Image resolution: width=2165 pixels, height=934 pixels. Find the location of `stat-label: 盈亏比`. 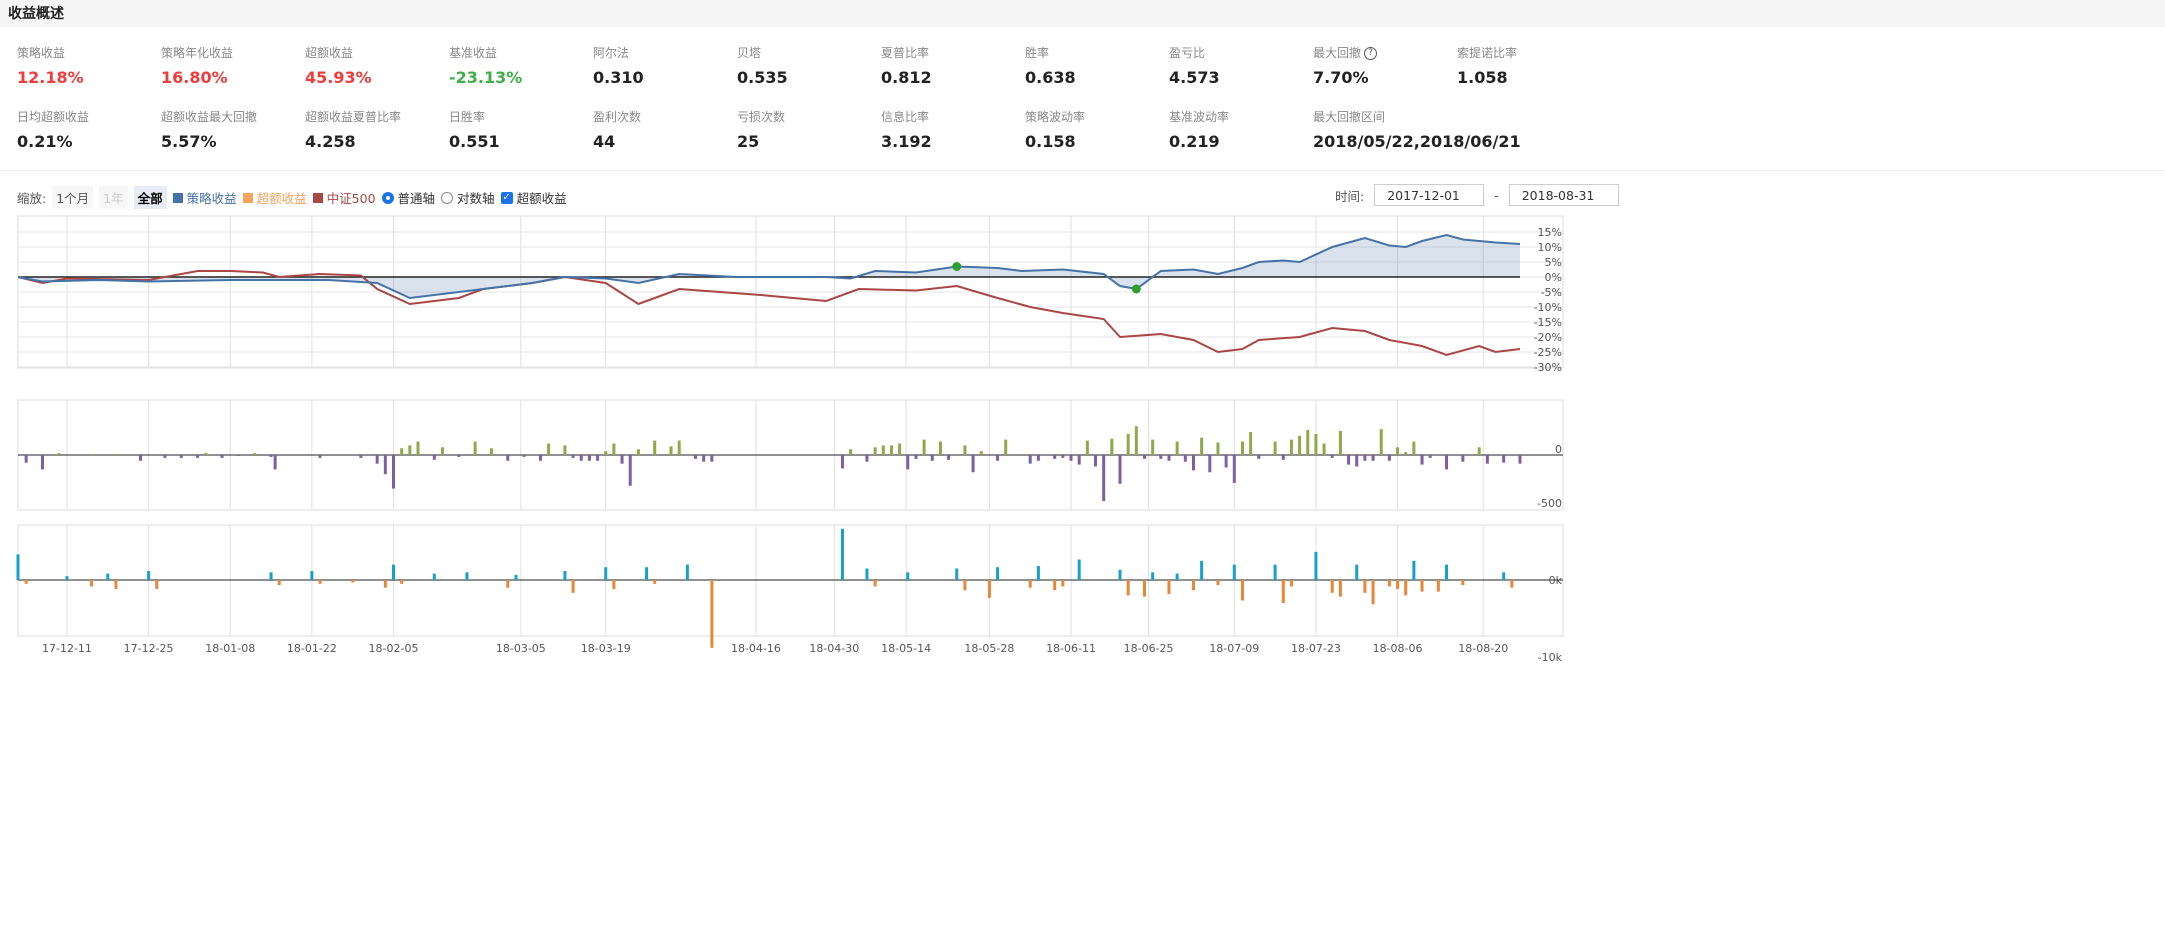

stat-label: 盈亏比 is located at coordinates (1187, 53).